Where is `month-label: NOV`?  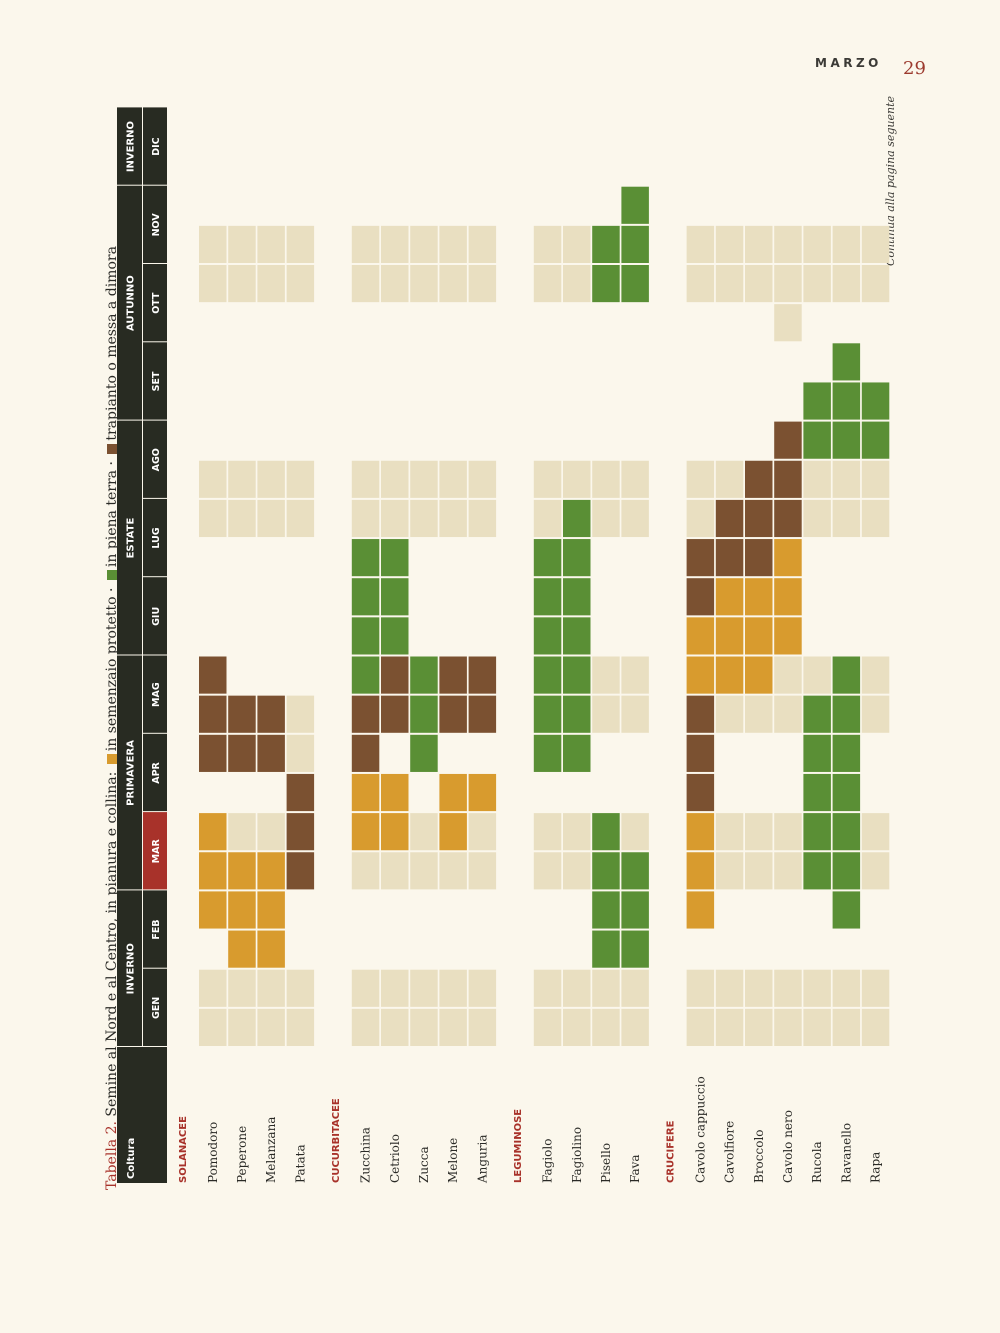 month-label: NOV is located at coordinates (156, 225).